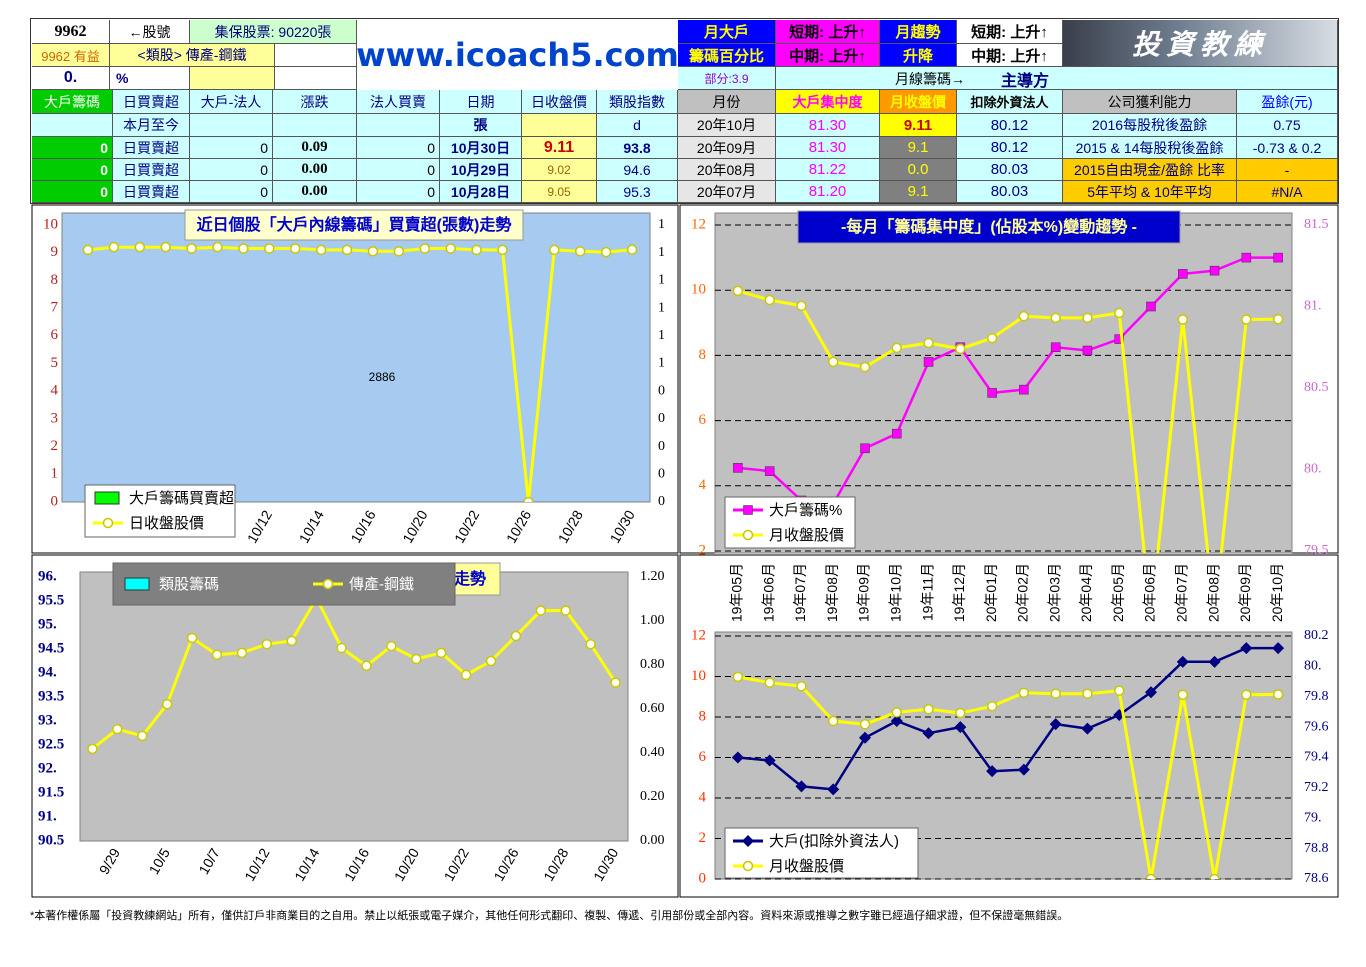  Describe the element at coordinates (181, 498) in the screenshot. I see `legend-label: 大戶籌碼買賣超` at that location.